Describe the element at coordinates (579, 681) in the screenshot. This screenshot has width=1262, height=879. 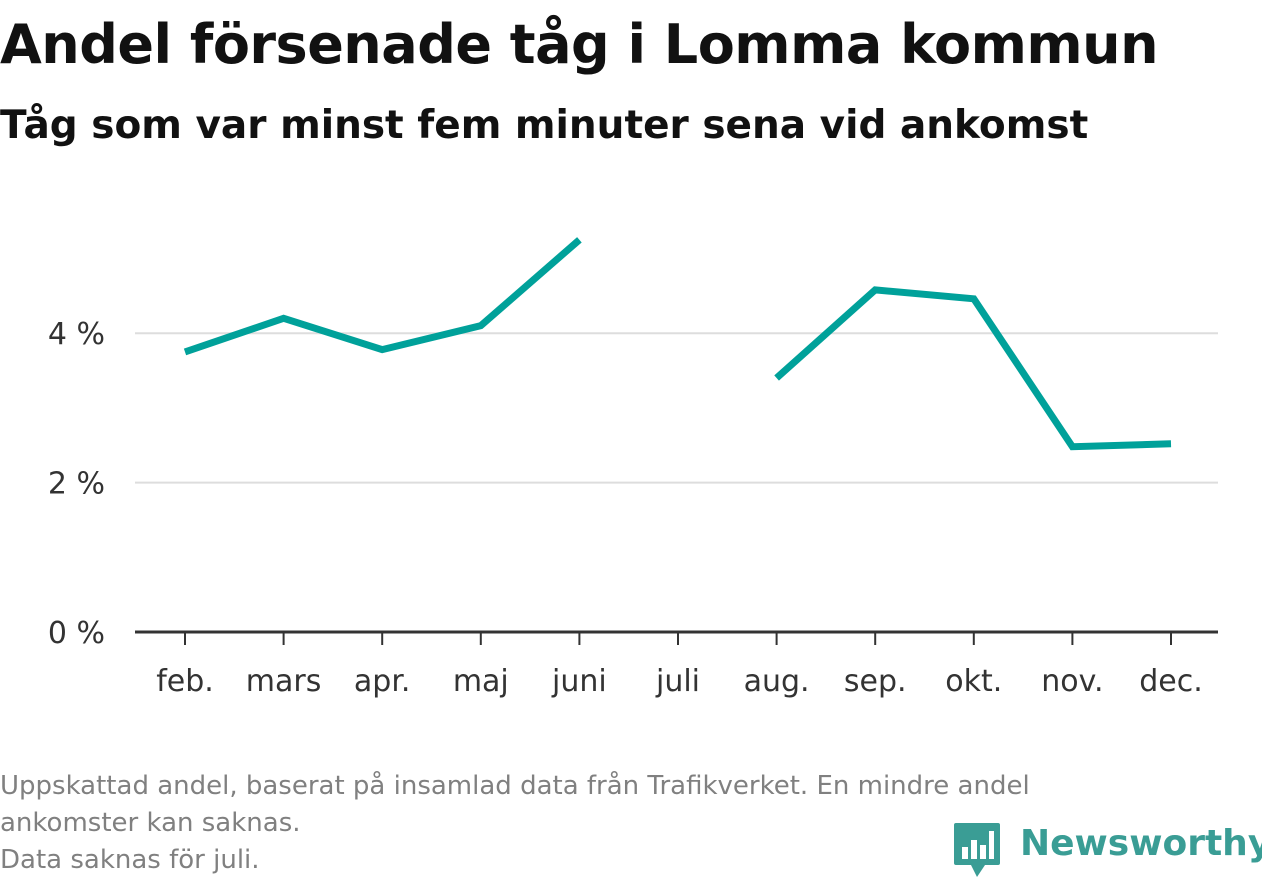
I see `x-tick-label: juni` at that location.